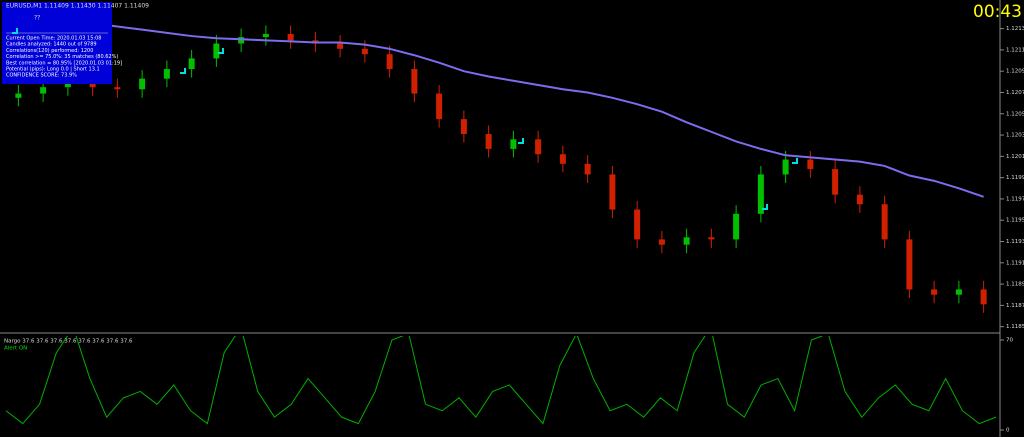  Describe the element at coordinates (1015, 178) in the screenshot. I see `y-tick-label: 1.11995` at that location.